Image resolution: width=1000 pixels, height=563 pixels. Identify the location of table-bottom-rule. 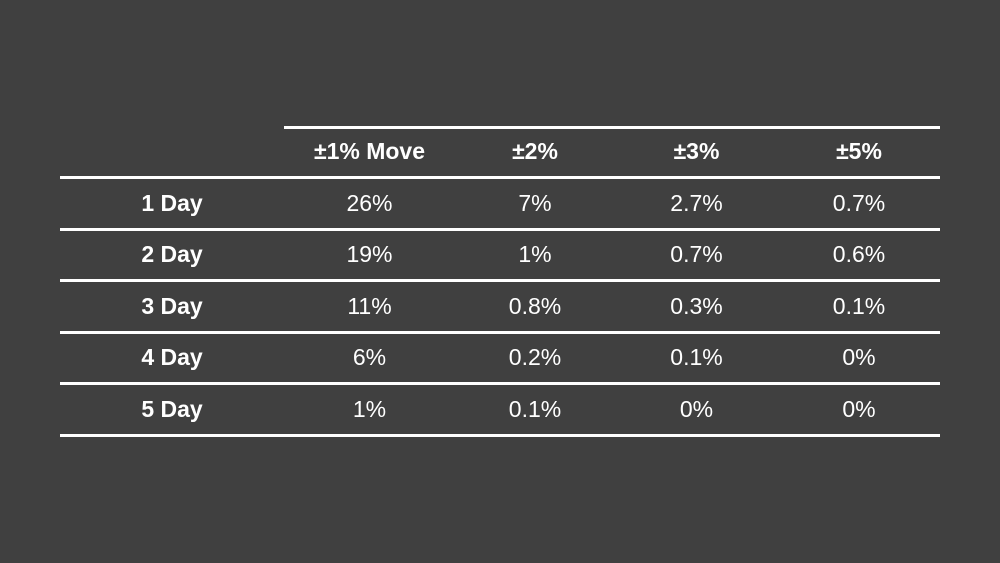
(500, 435).